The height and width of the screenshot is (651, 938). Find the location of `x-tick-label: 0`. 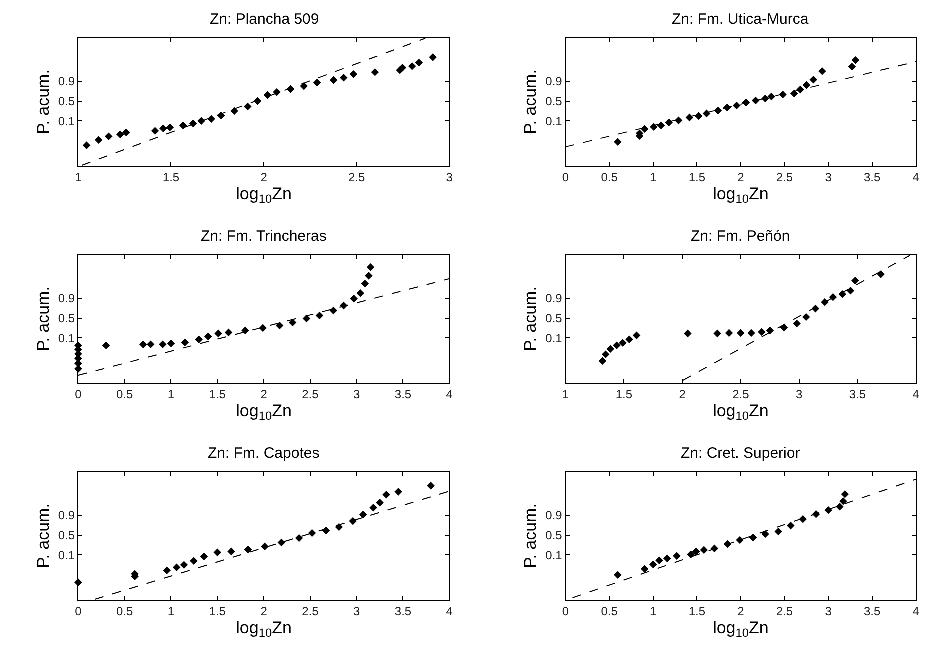

x-tick-label: 0 is located at coordinates (566, 177).